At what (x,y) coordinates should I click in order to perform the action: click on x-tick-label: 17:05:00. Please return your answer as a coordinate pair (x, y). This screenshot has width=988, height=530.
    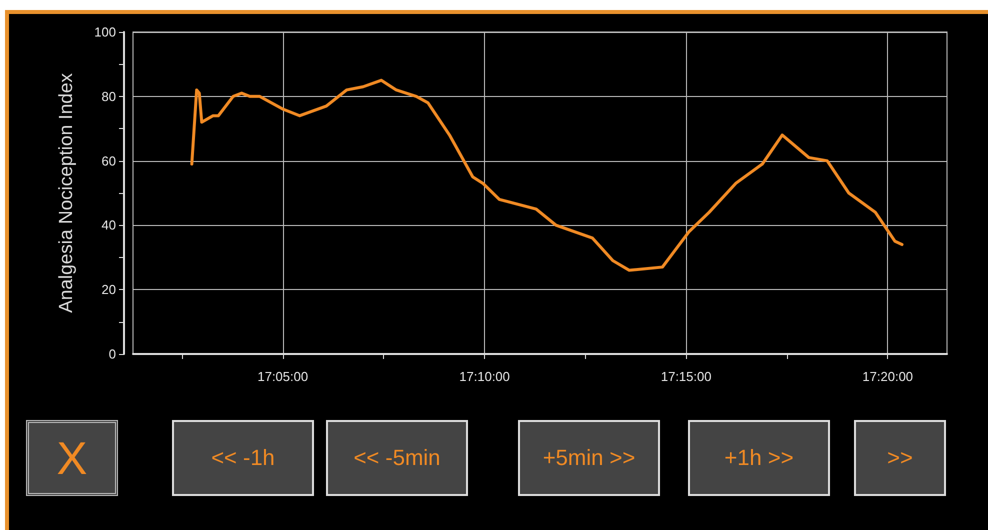
    Looking at the image, I should click on (282, 376).